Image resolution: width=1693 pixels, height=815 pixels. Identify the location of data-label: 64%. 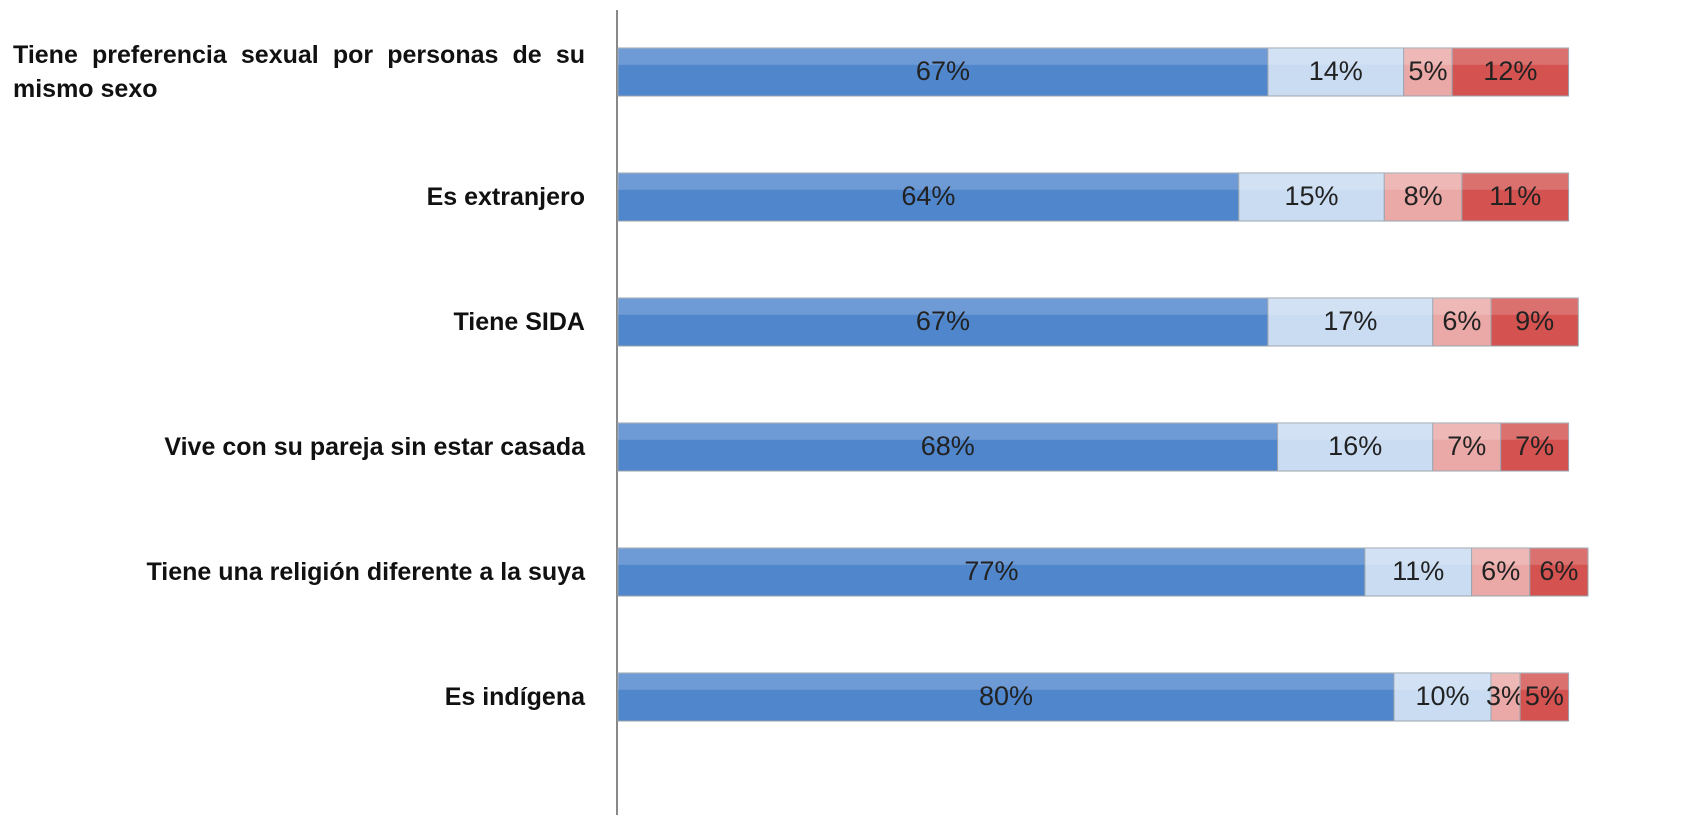
(928, 196).